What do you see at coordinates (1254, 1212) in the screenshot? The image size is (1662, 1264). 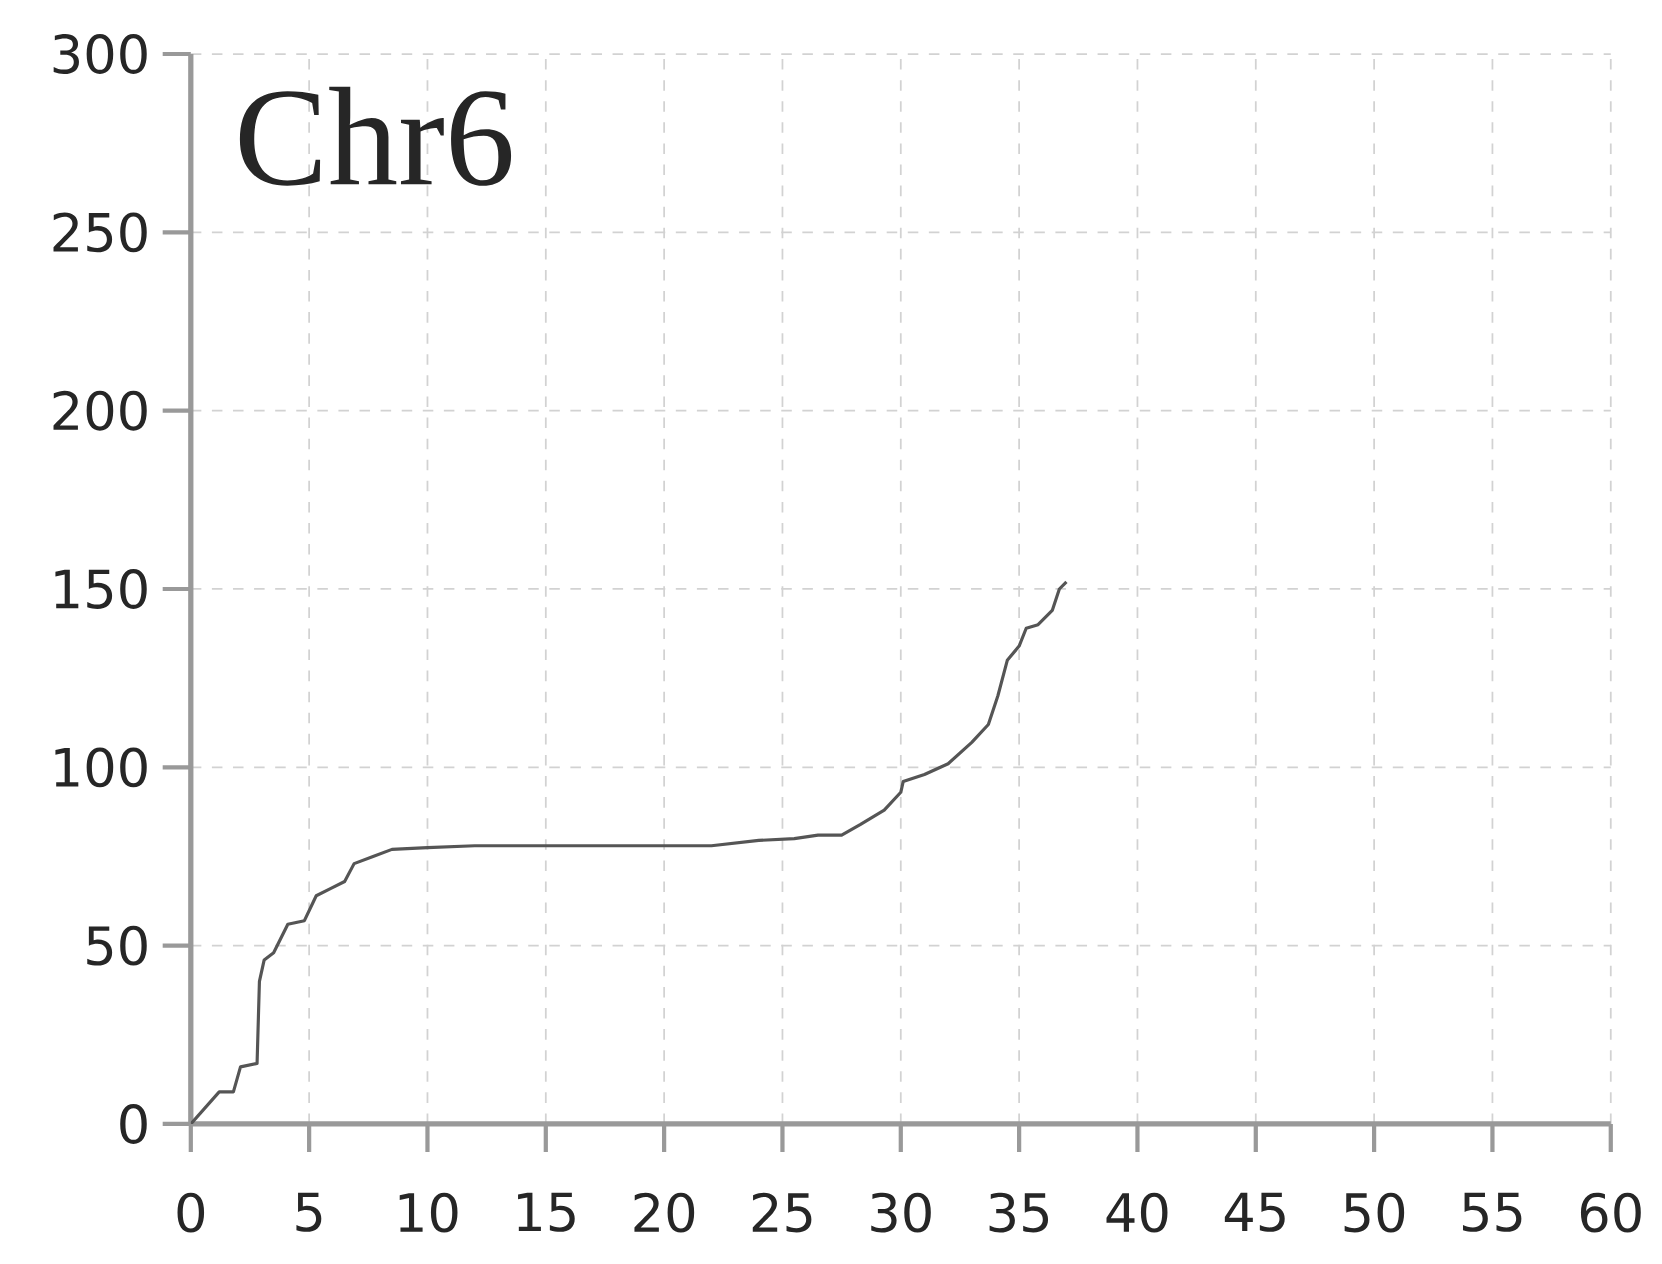 I see `x-tick-label: 45` at bounding box center [1254, 1212].